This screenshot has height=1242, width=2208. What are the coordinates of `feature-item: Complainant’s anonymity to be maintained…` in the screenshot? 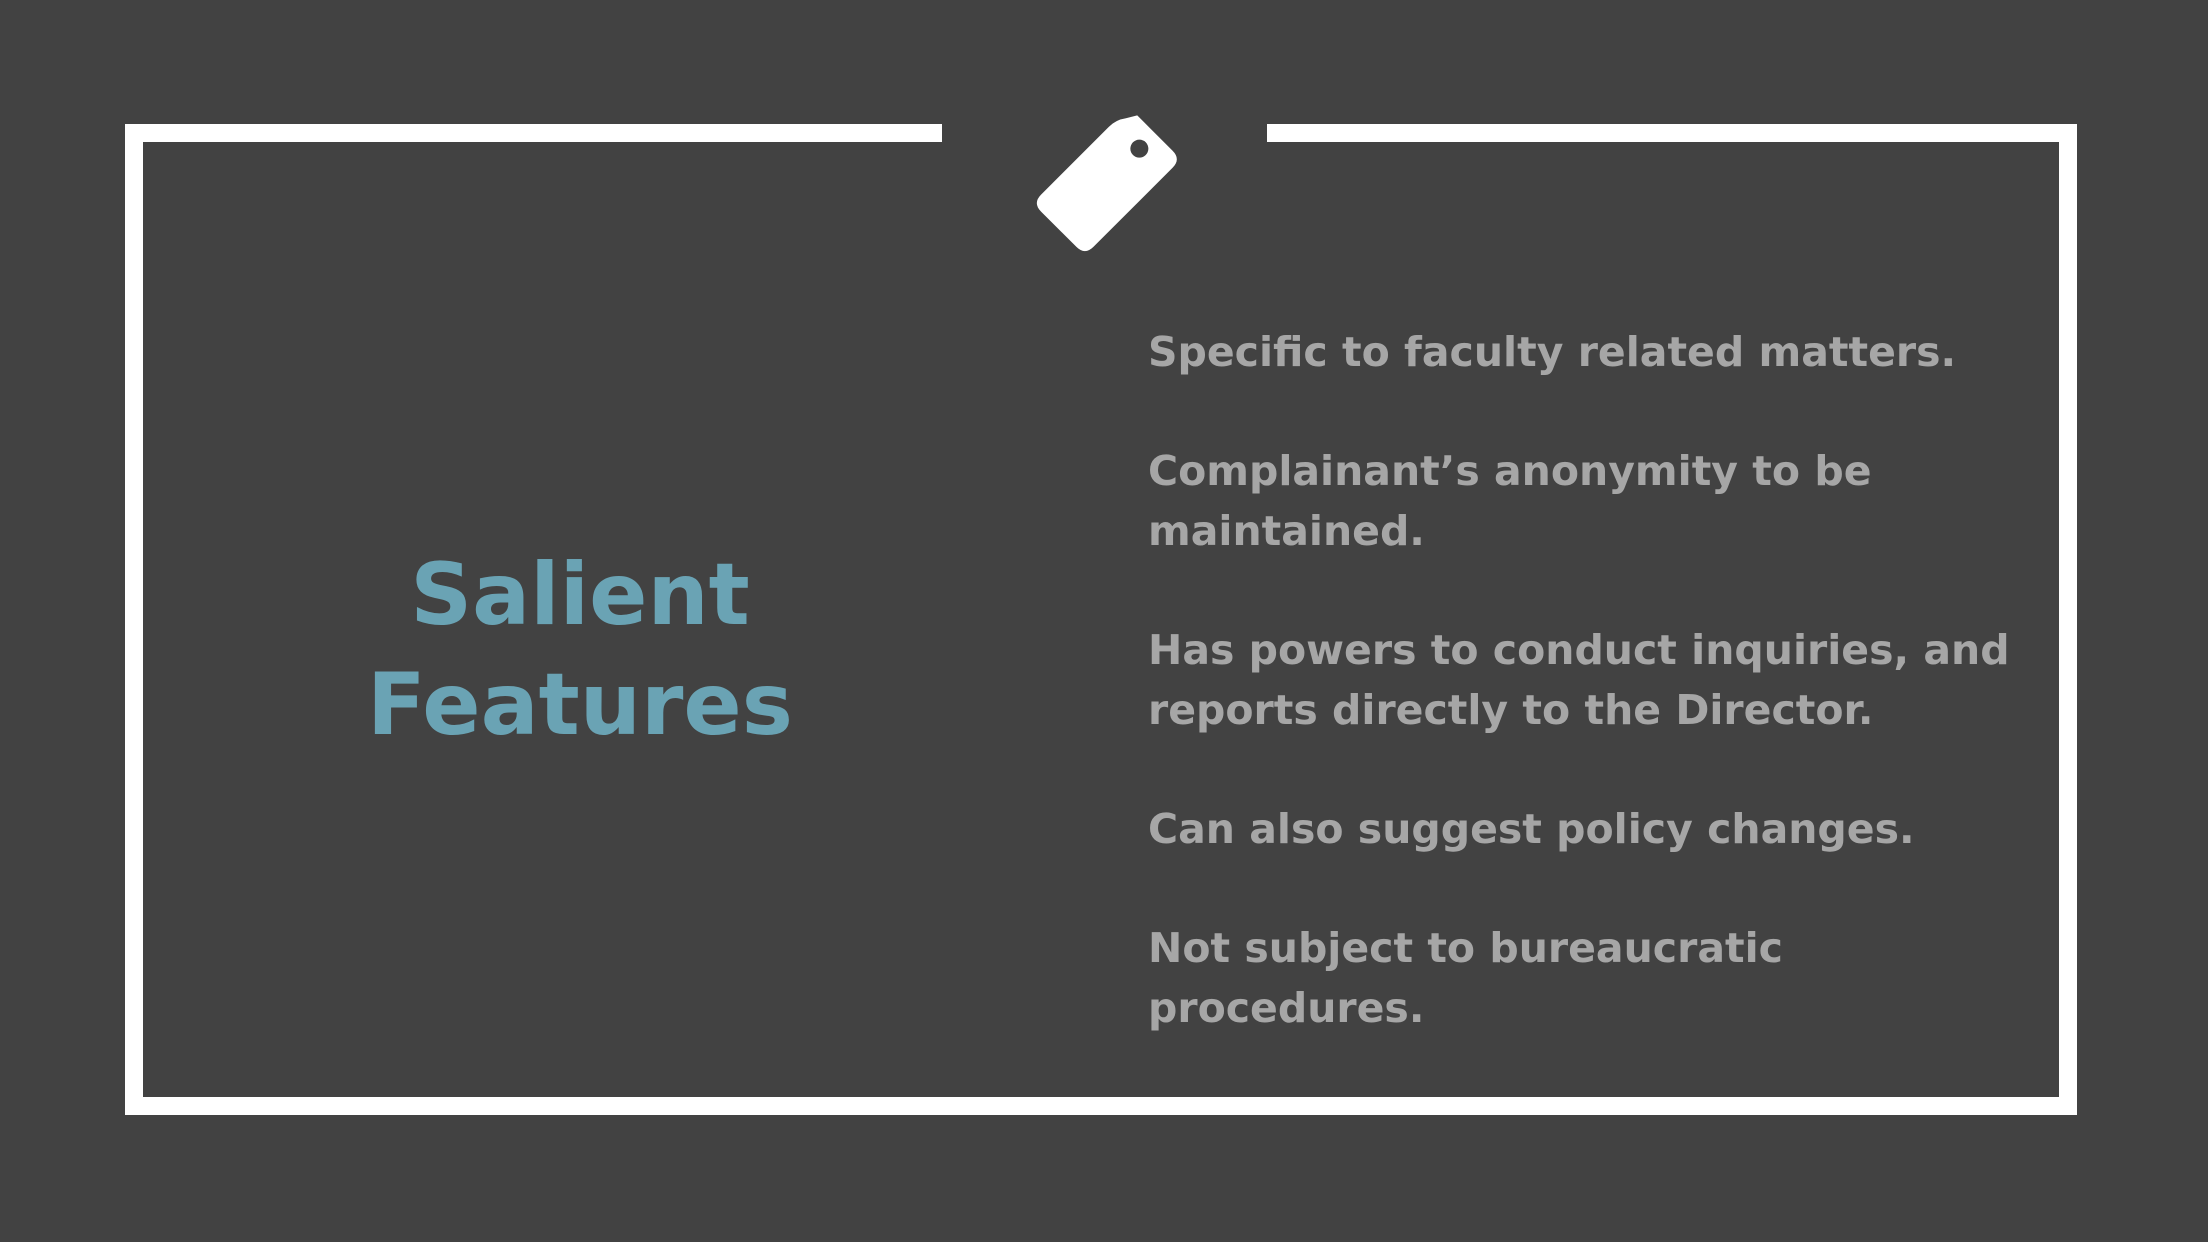 It's located at (1510, 501).